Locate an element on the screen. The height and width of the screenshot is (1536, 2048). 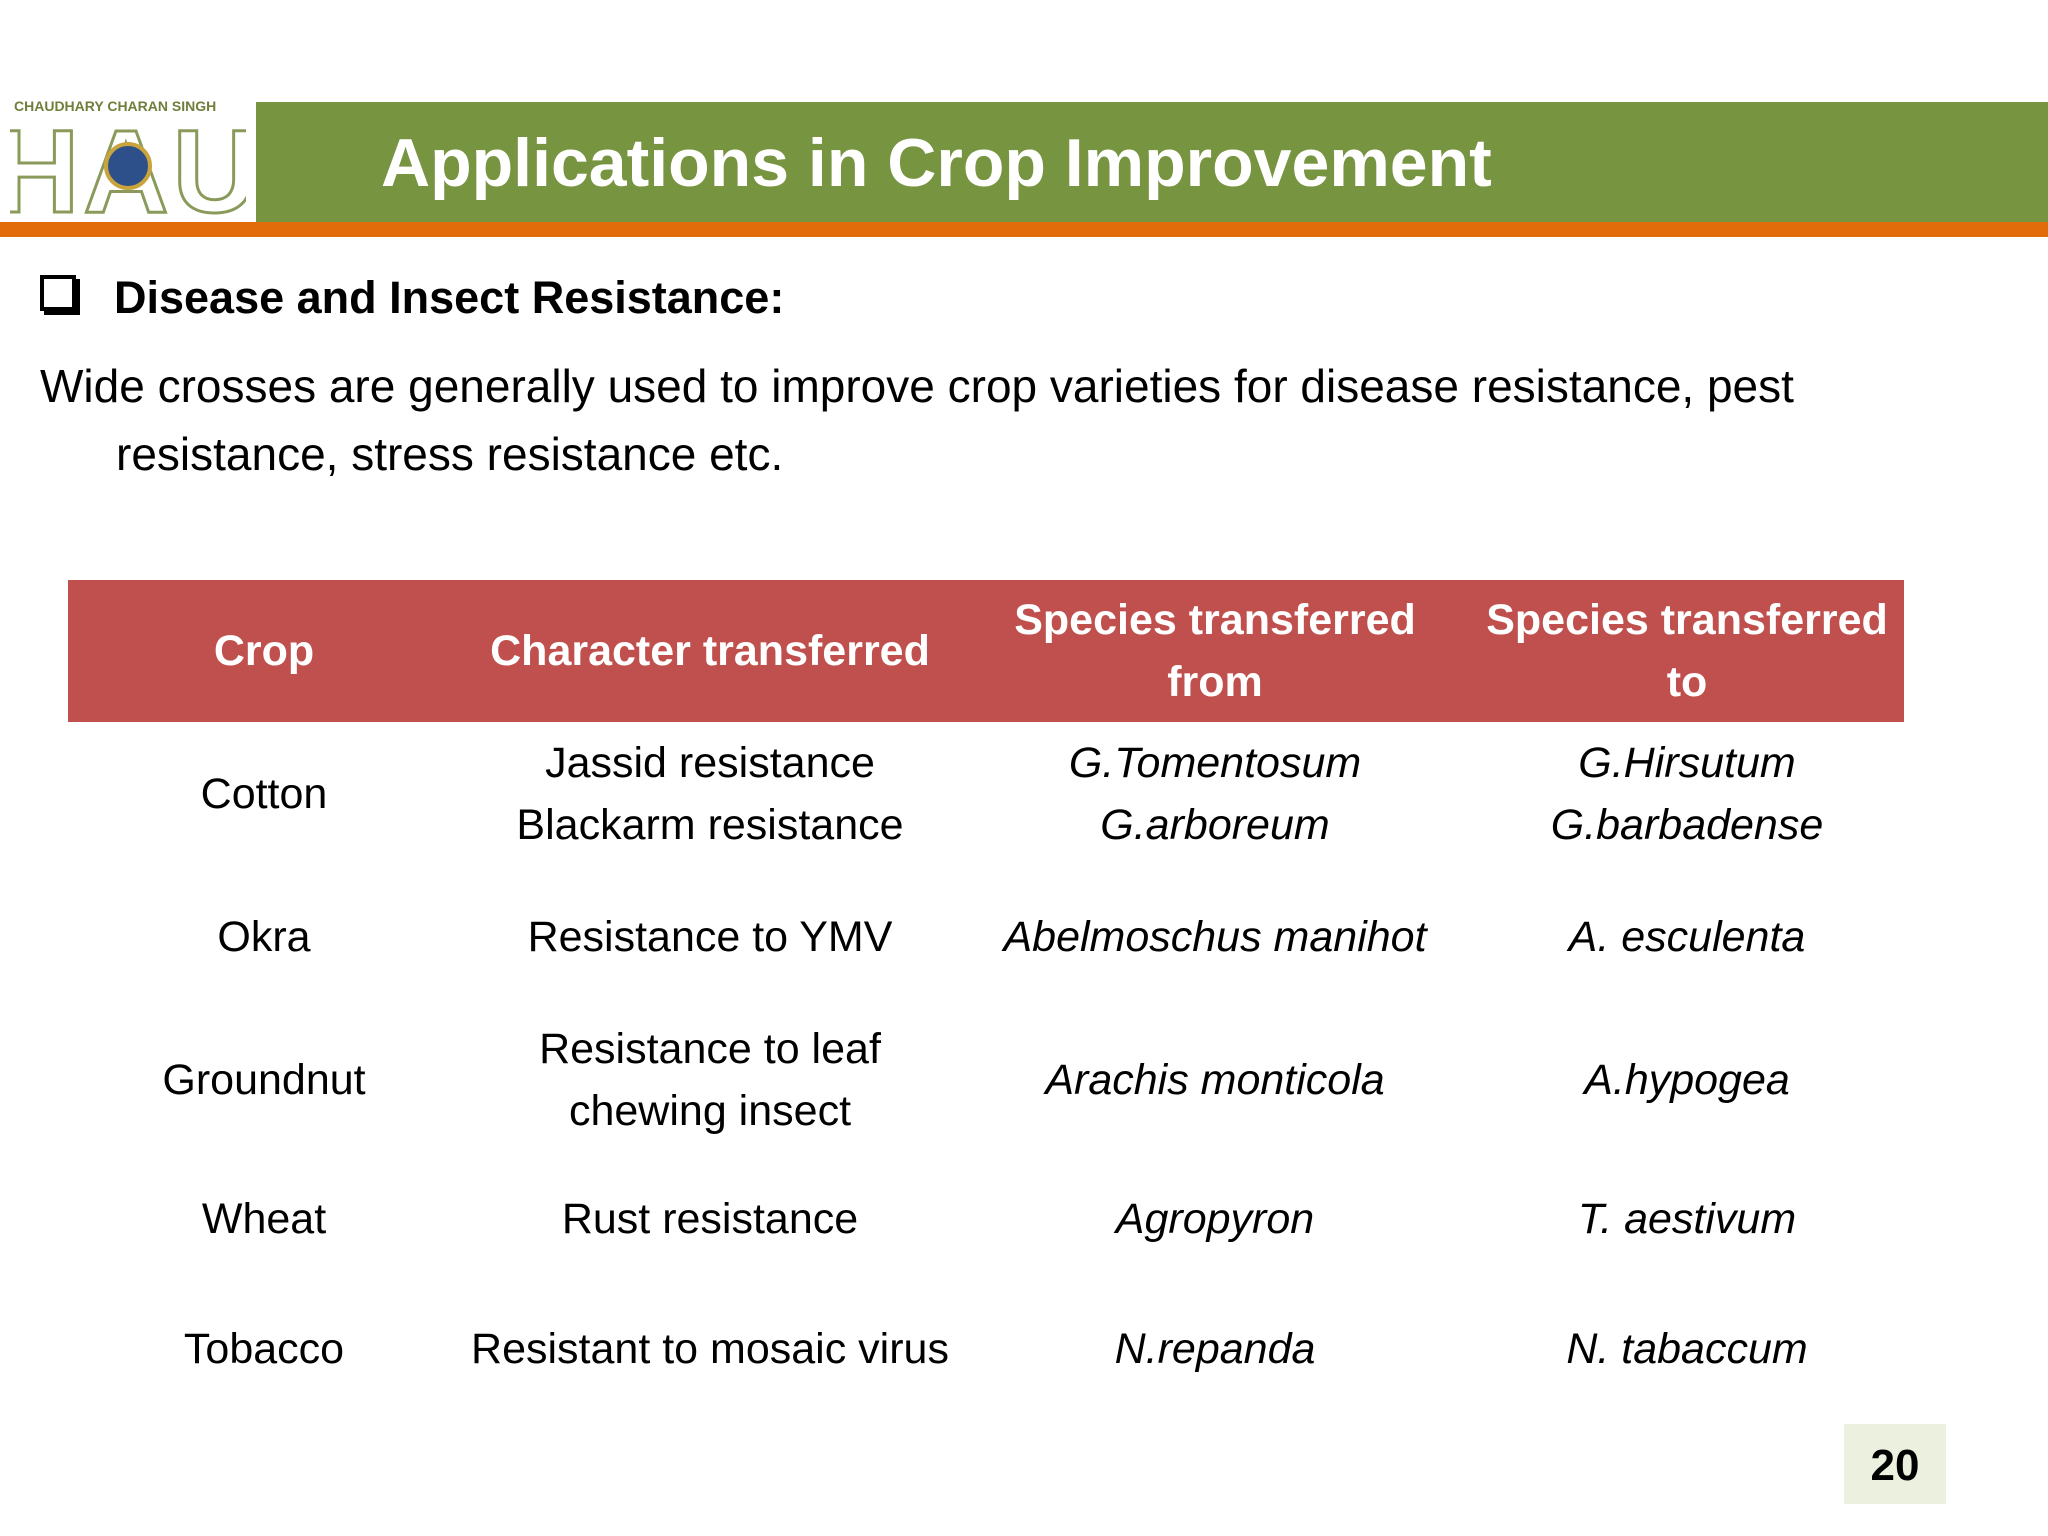
cell-line: Tobacco is located at coordinates (264, 1349).